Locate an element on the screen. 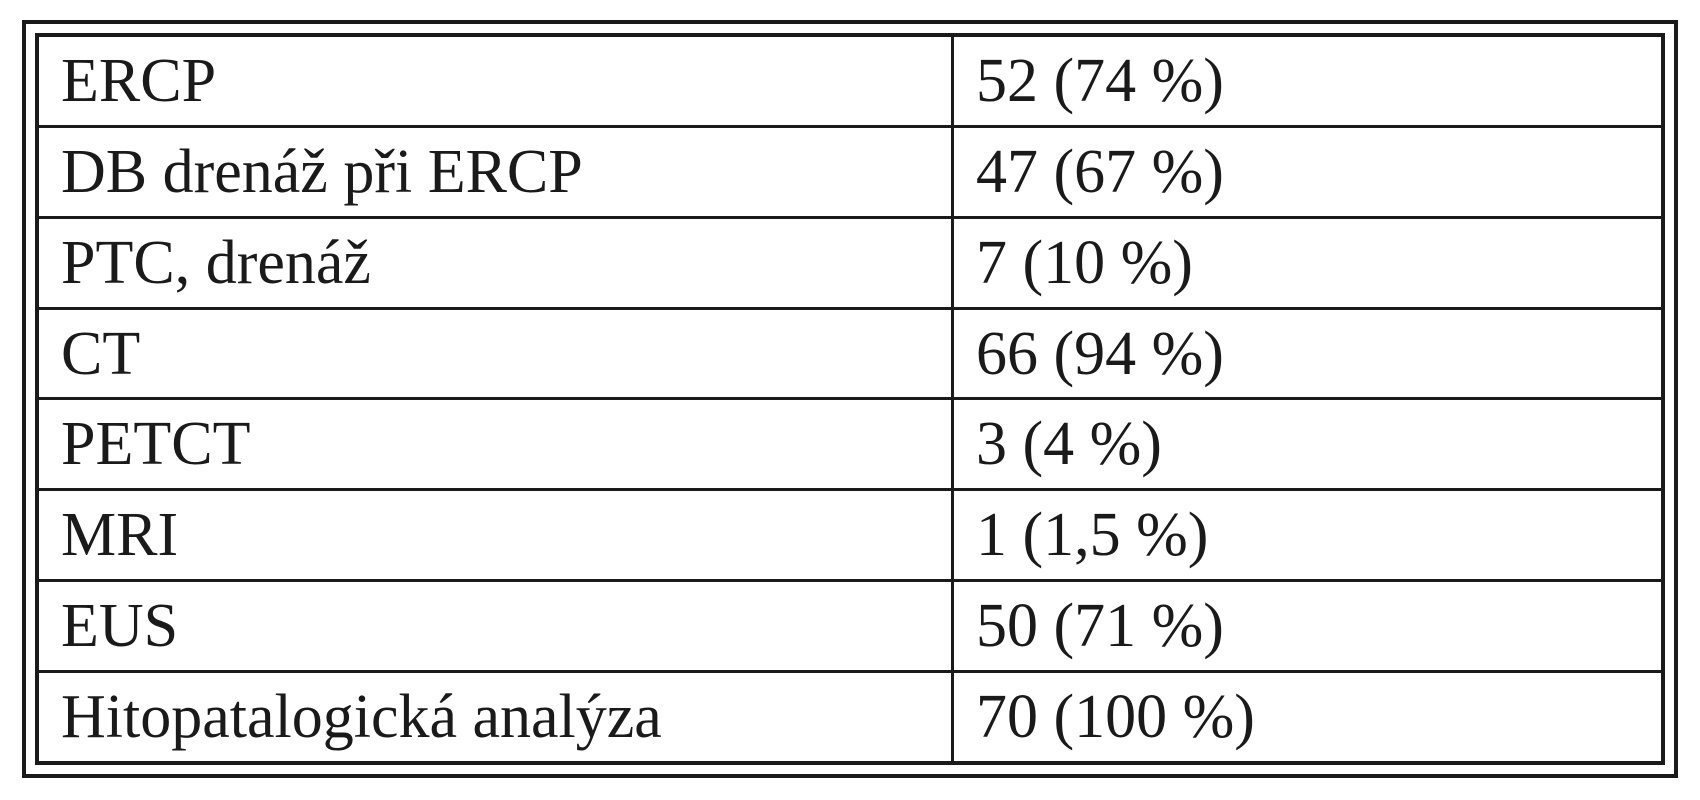  method-cell: Hitopatalogická analýza is located at coordinates (494, 717).